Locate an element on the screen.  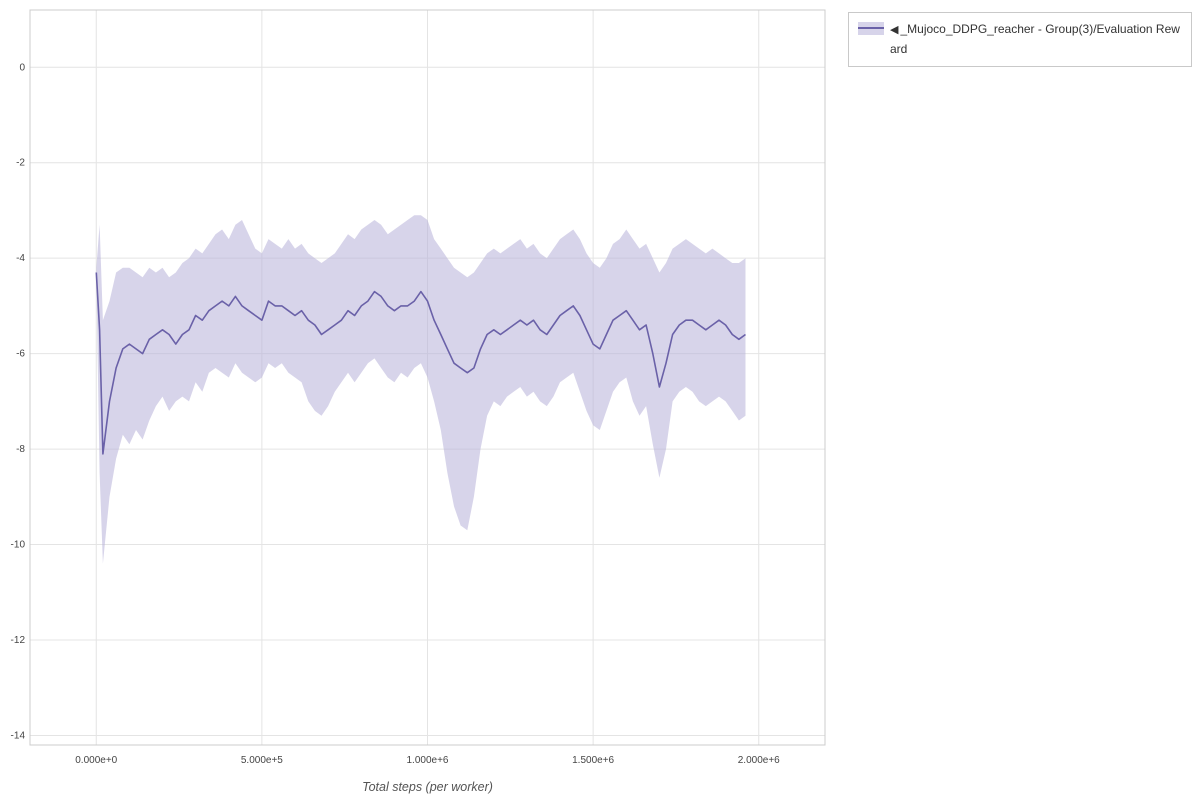
y-tick-label: -4 is located at coordinates (20, 258).